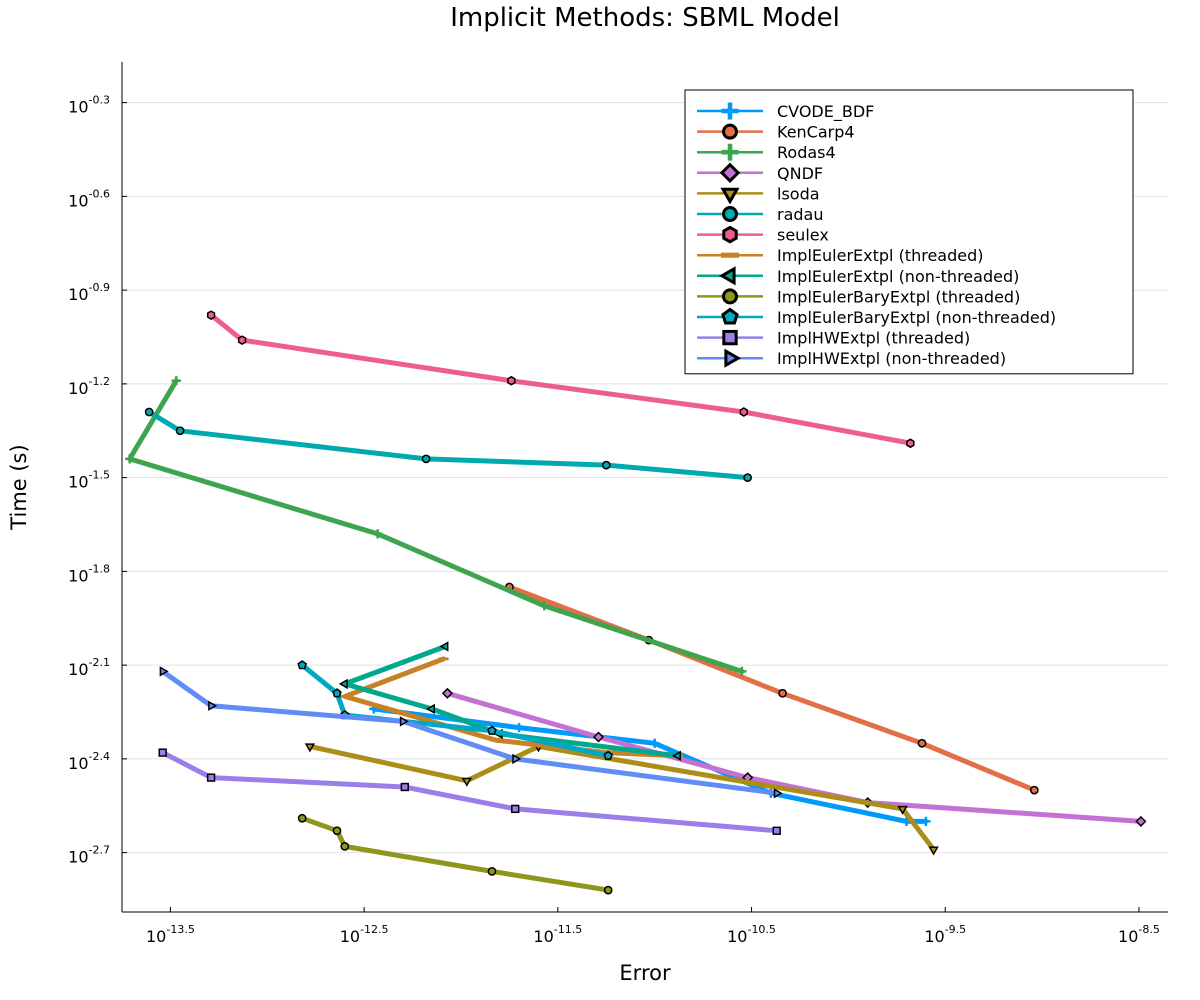 The image size is (1200, 1000). Describe the element at coordinates (645, 18) in the screenshot. I see `chart-title: Implicit Methods: SBML Model` at that location.